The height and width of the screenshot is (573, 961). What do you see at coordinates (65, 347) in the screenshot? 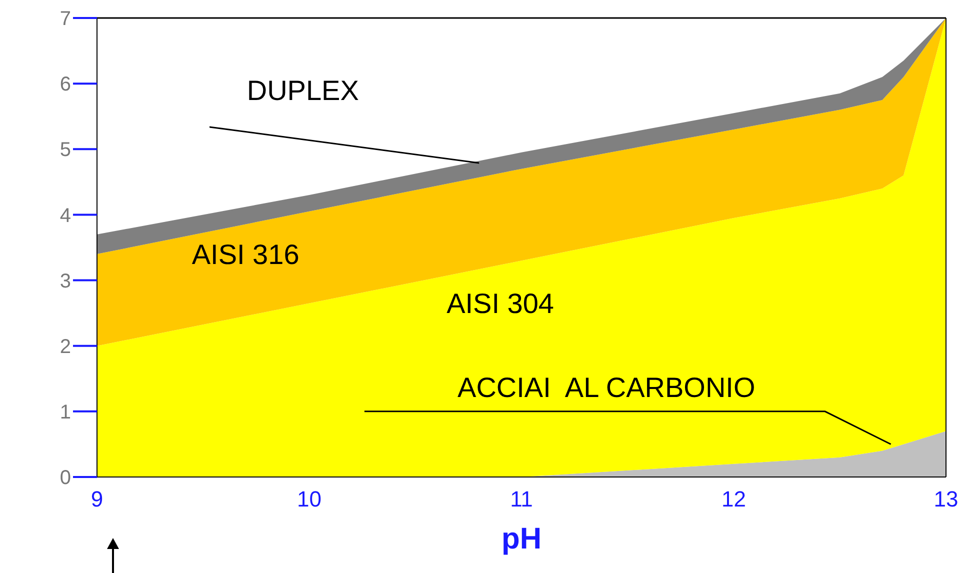
I see `y-tick-label: 2` at bounding box center [65, 347].